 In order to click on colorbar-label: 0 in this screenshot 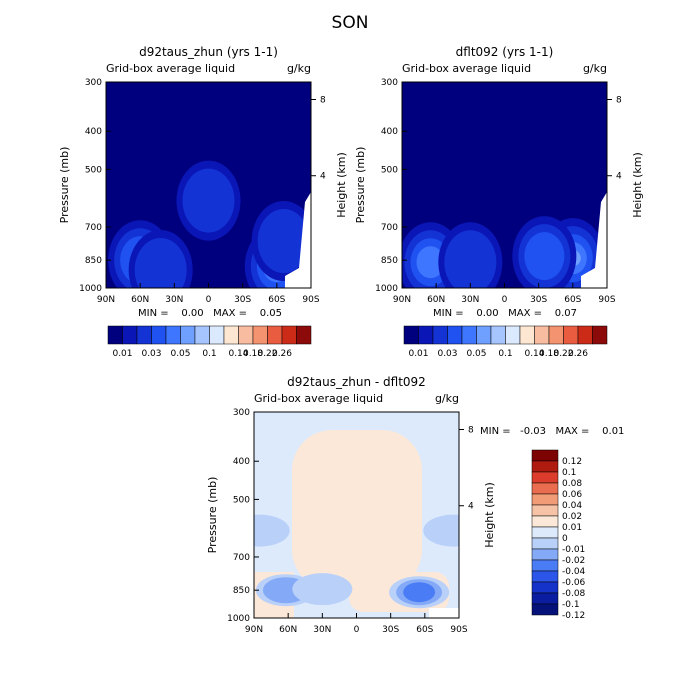, I will do `click(565, 539)`.